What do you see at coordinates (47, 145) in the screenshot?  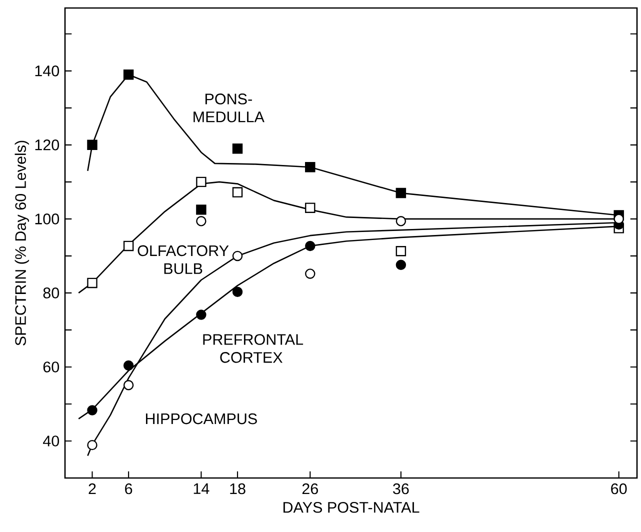 I see `y-tick-label: 120` at bounding box center [47, 145].